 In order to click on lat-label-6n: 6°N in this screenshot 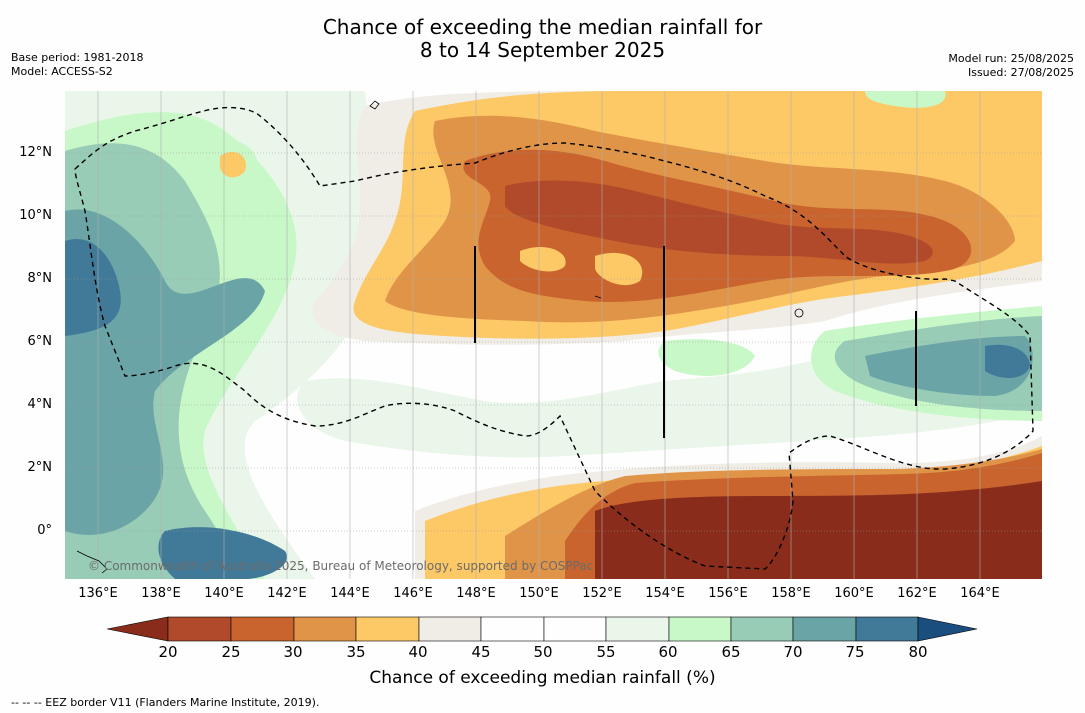, I will do `click(40, 341)`.